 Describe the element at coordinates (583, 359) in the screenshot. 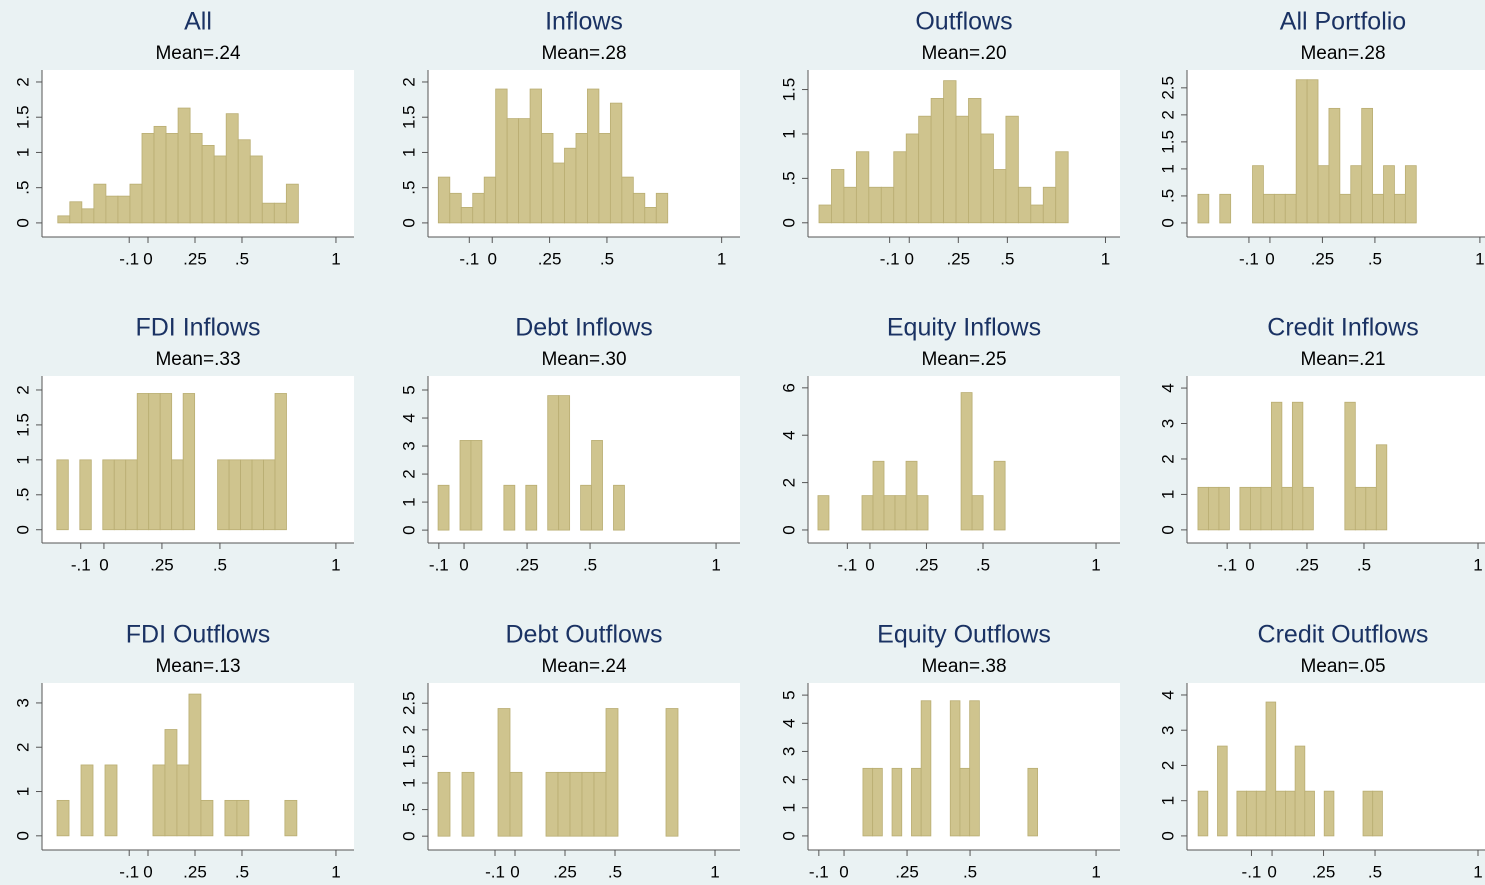

I see `panel-subtitle: Mean=.30` at that location.